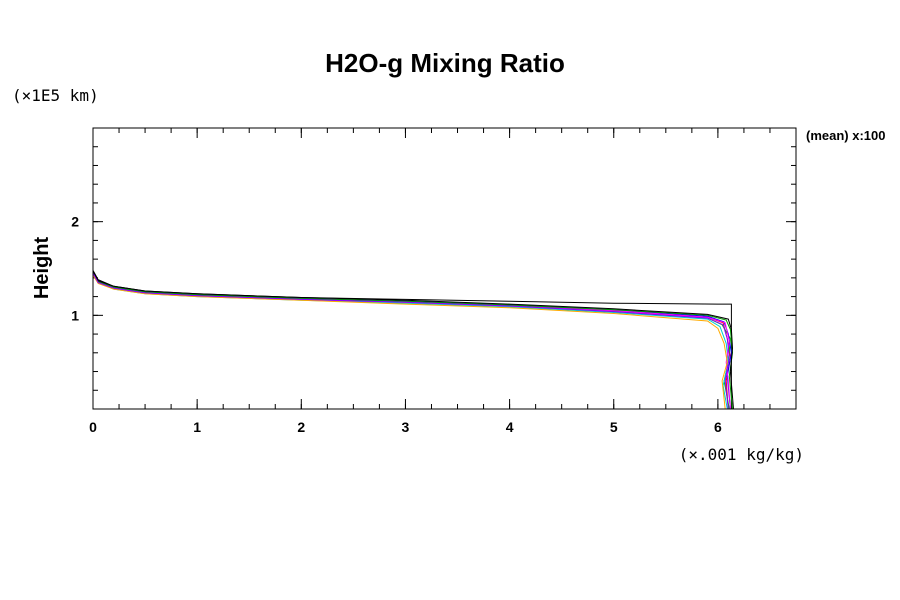 This screenshot has width=900, height=600. I want to click on y-tick-label: 2, so click(75, 222).